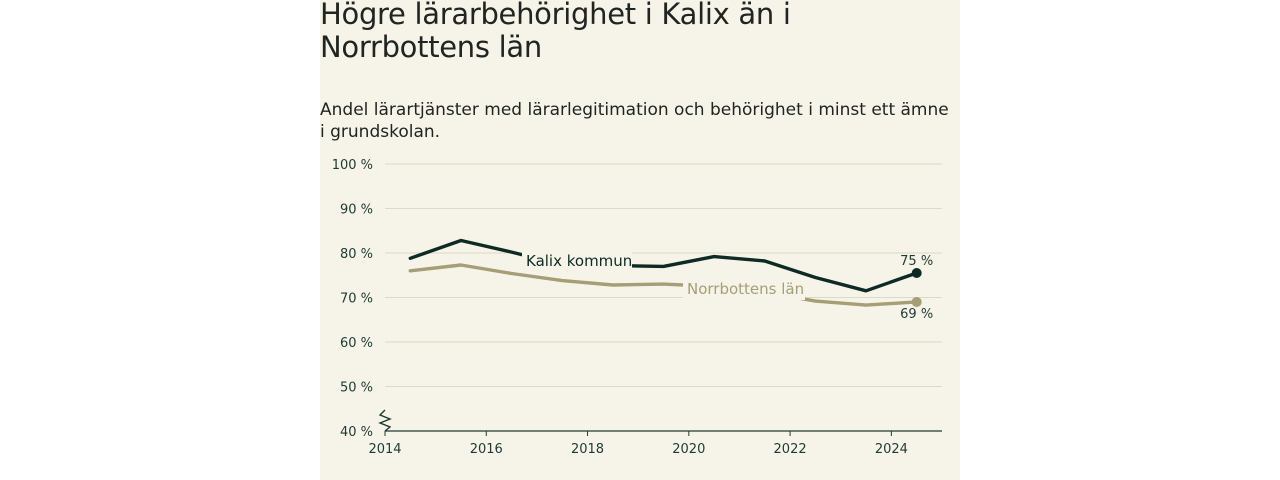 This screenshot has width=1280, height=480. What do you see at coordinates (655, 443) in the screenshot?
I see `x-axis: 2014 2016 2018 2020 2022 2024` at bounding box center [655, 443].